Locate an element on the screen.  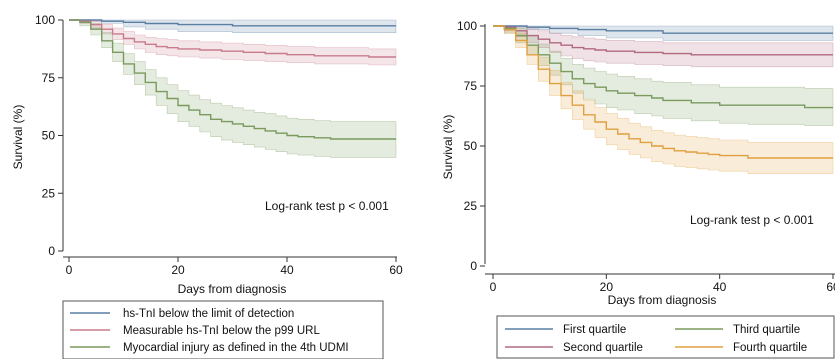
right-y-tick-label-50: 50 is located at coordinates (471, 146).